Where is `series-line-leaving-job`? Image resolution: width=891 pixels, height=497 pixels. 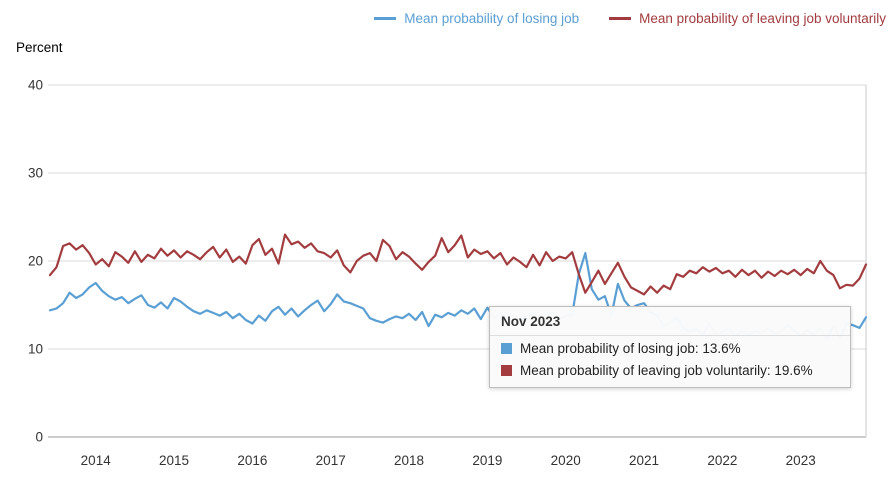 series-line-leaving-job is located at coordinates (458, 264).